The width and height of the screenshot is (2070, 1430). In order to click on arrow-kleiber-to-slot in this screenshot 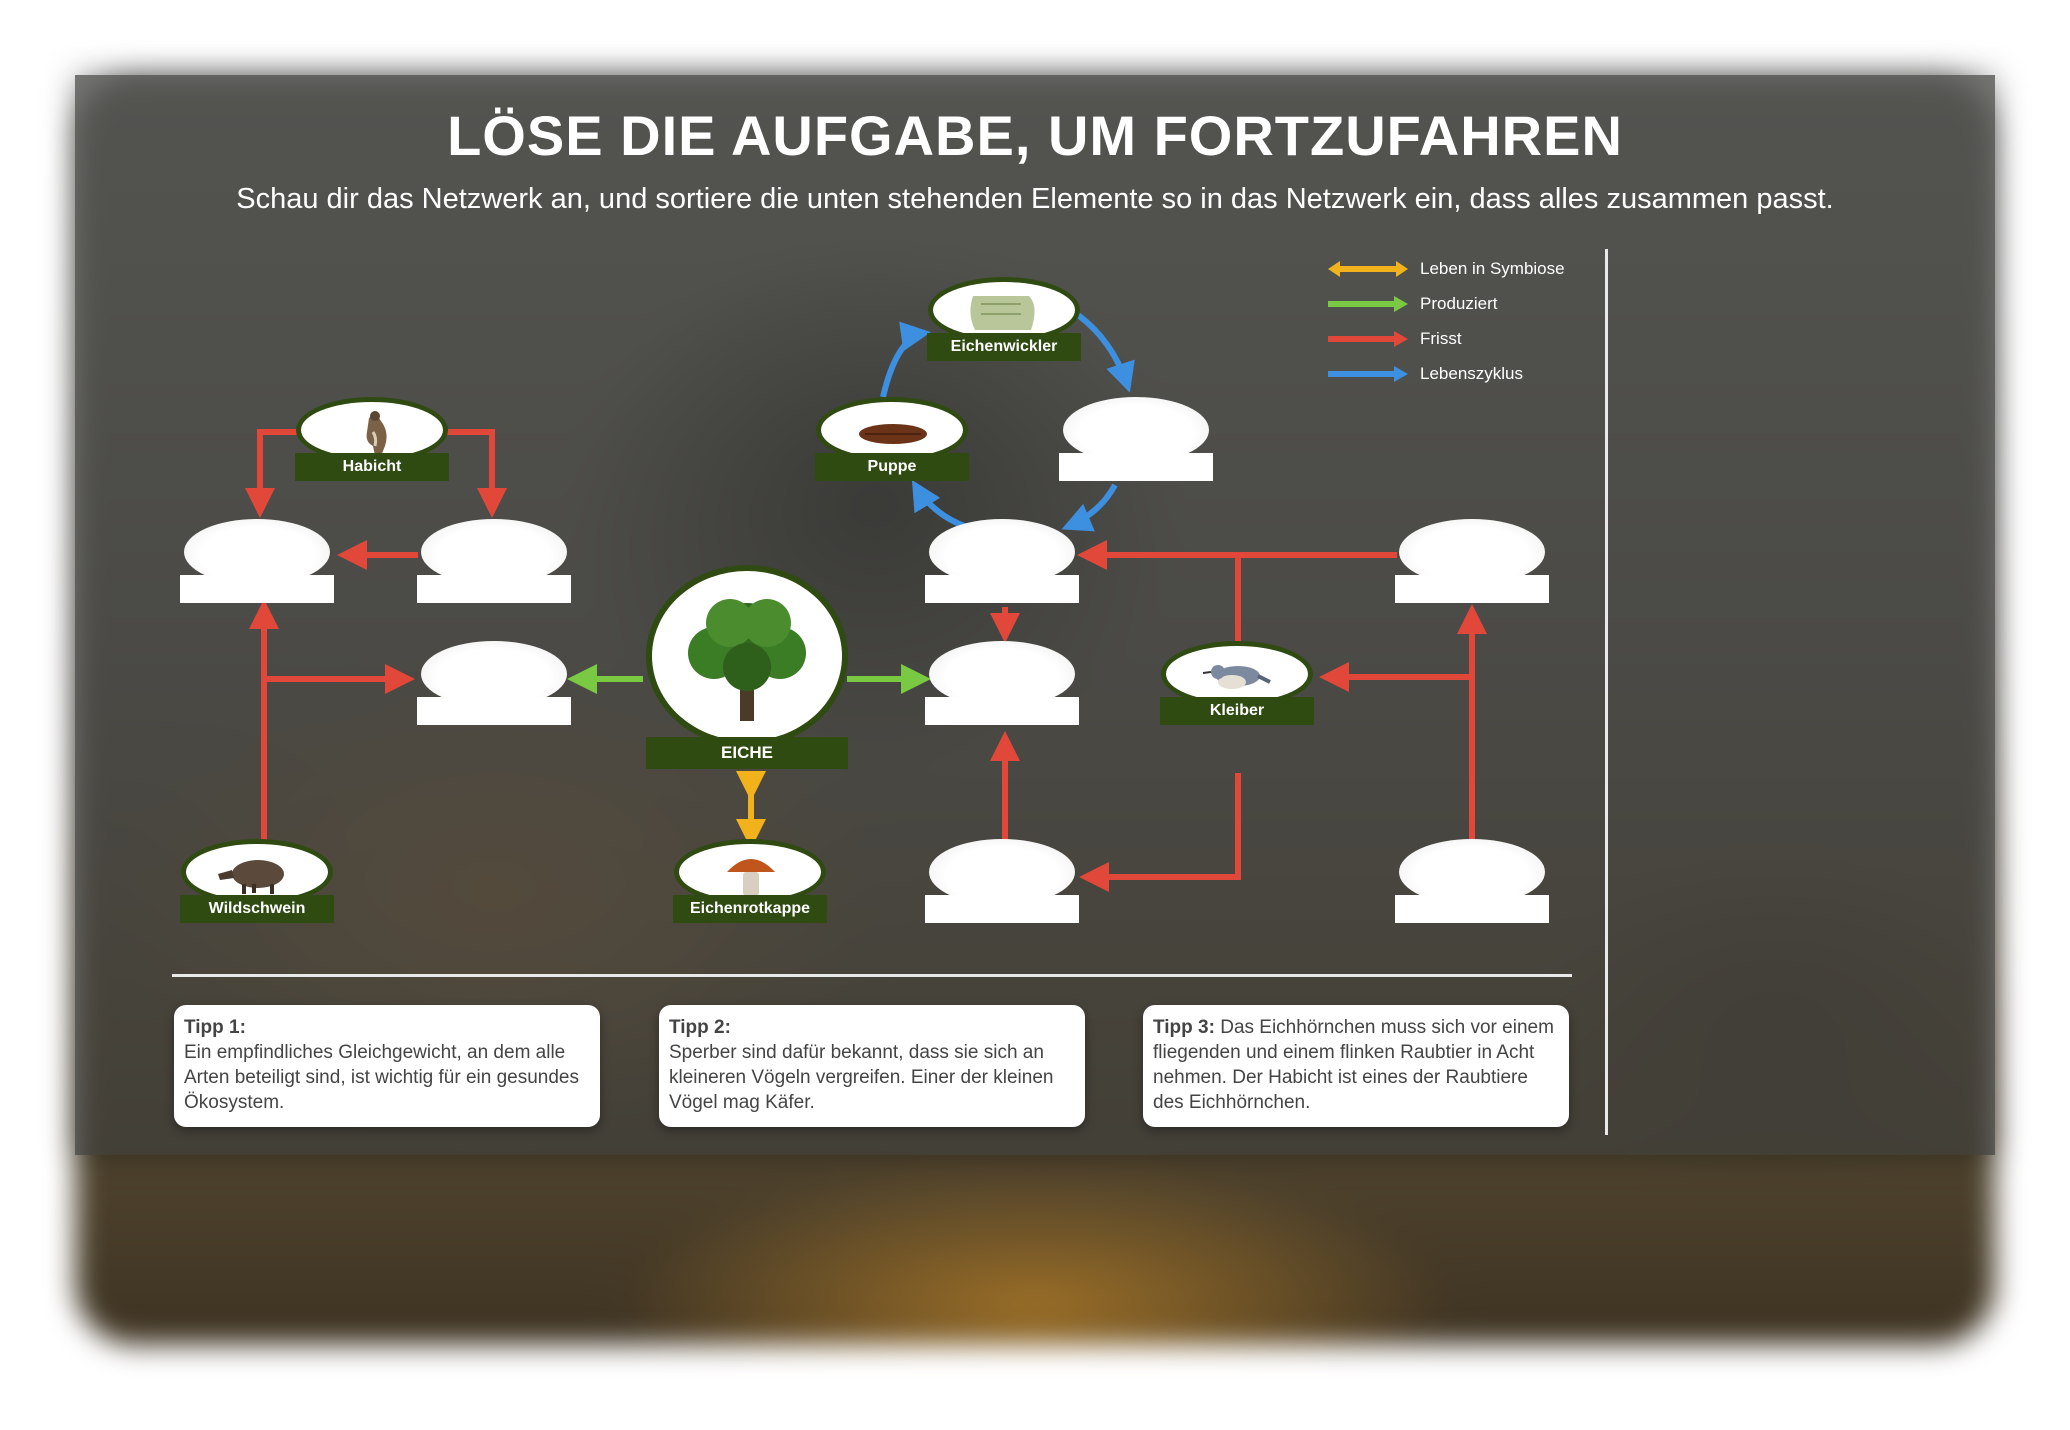, I will do `click(1160, 832)`.